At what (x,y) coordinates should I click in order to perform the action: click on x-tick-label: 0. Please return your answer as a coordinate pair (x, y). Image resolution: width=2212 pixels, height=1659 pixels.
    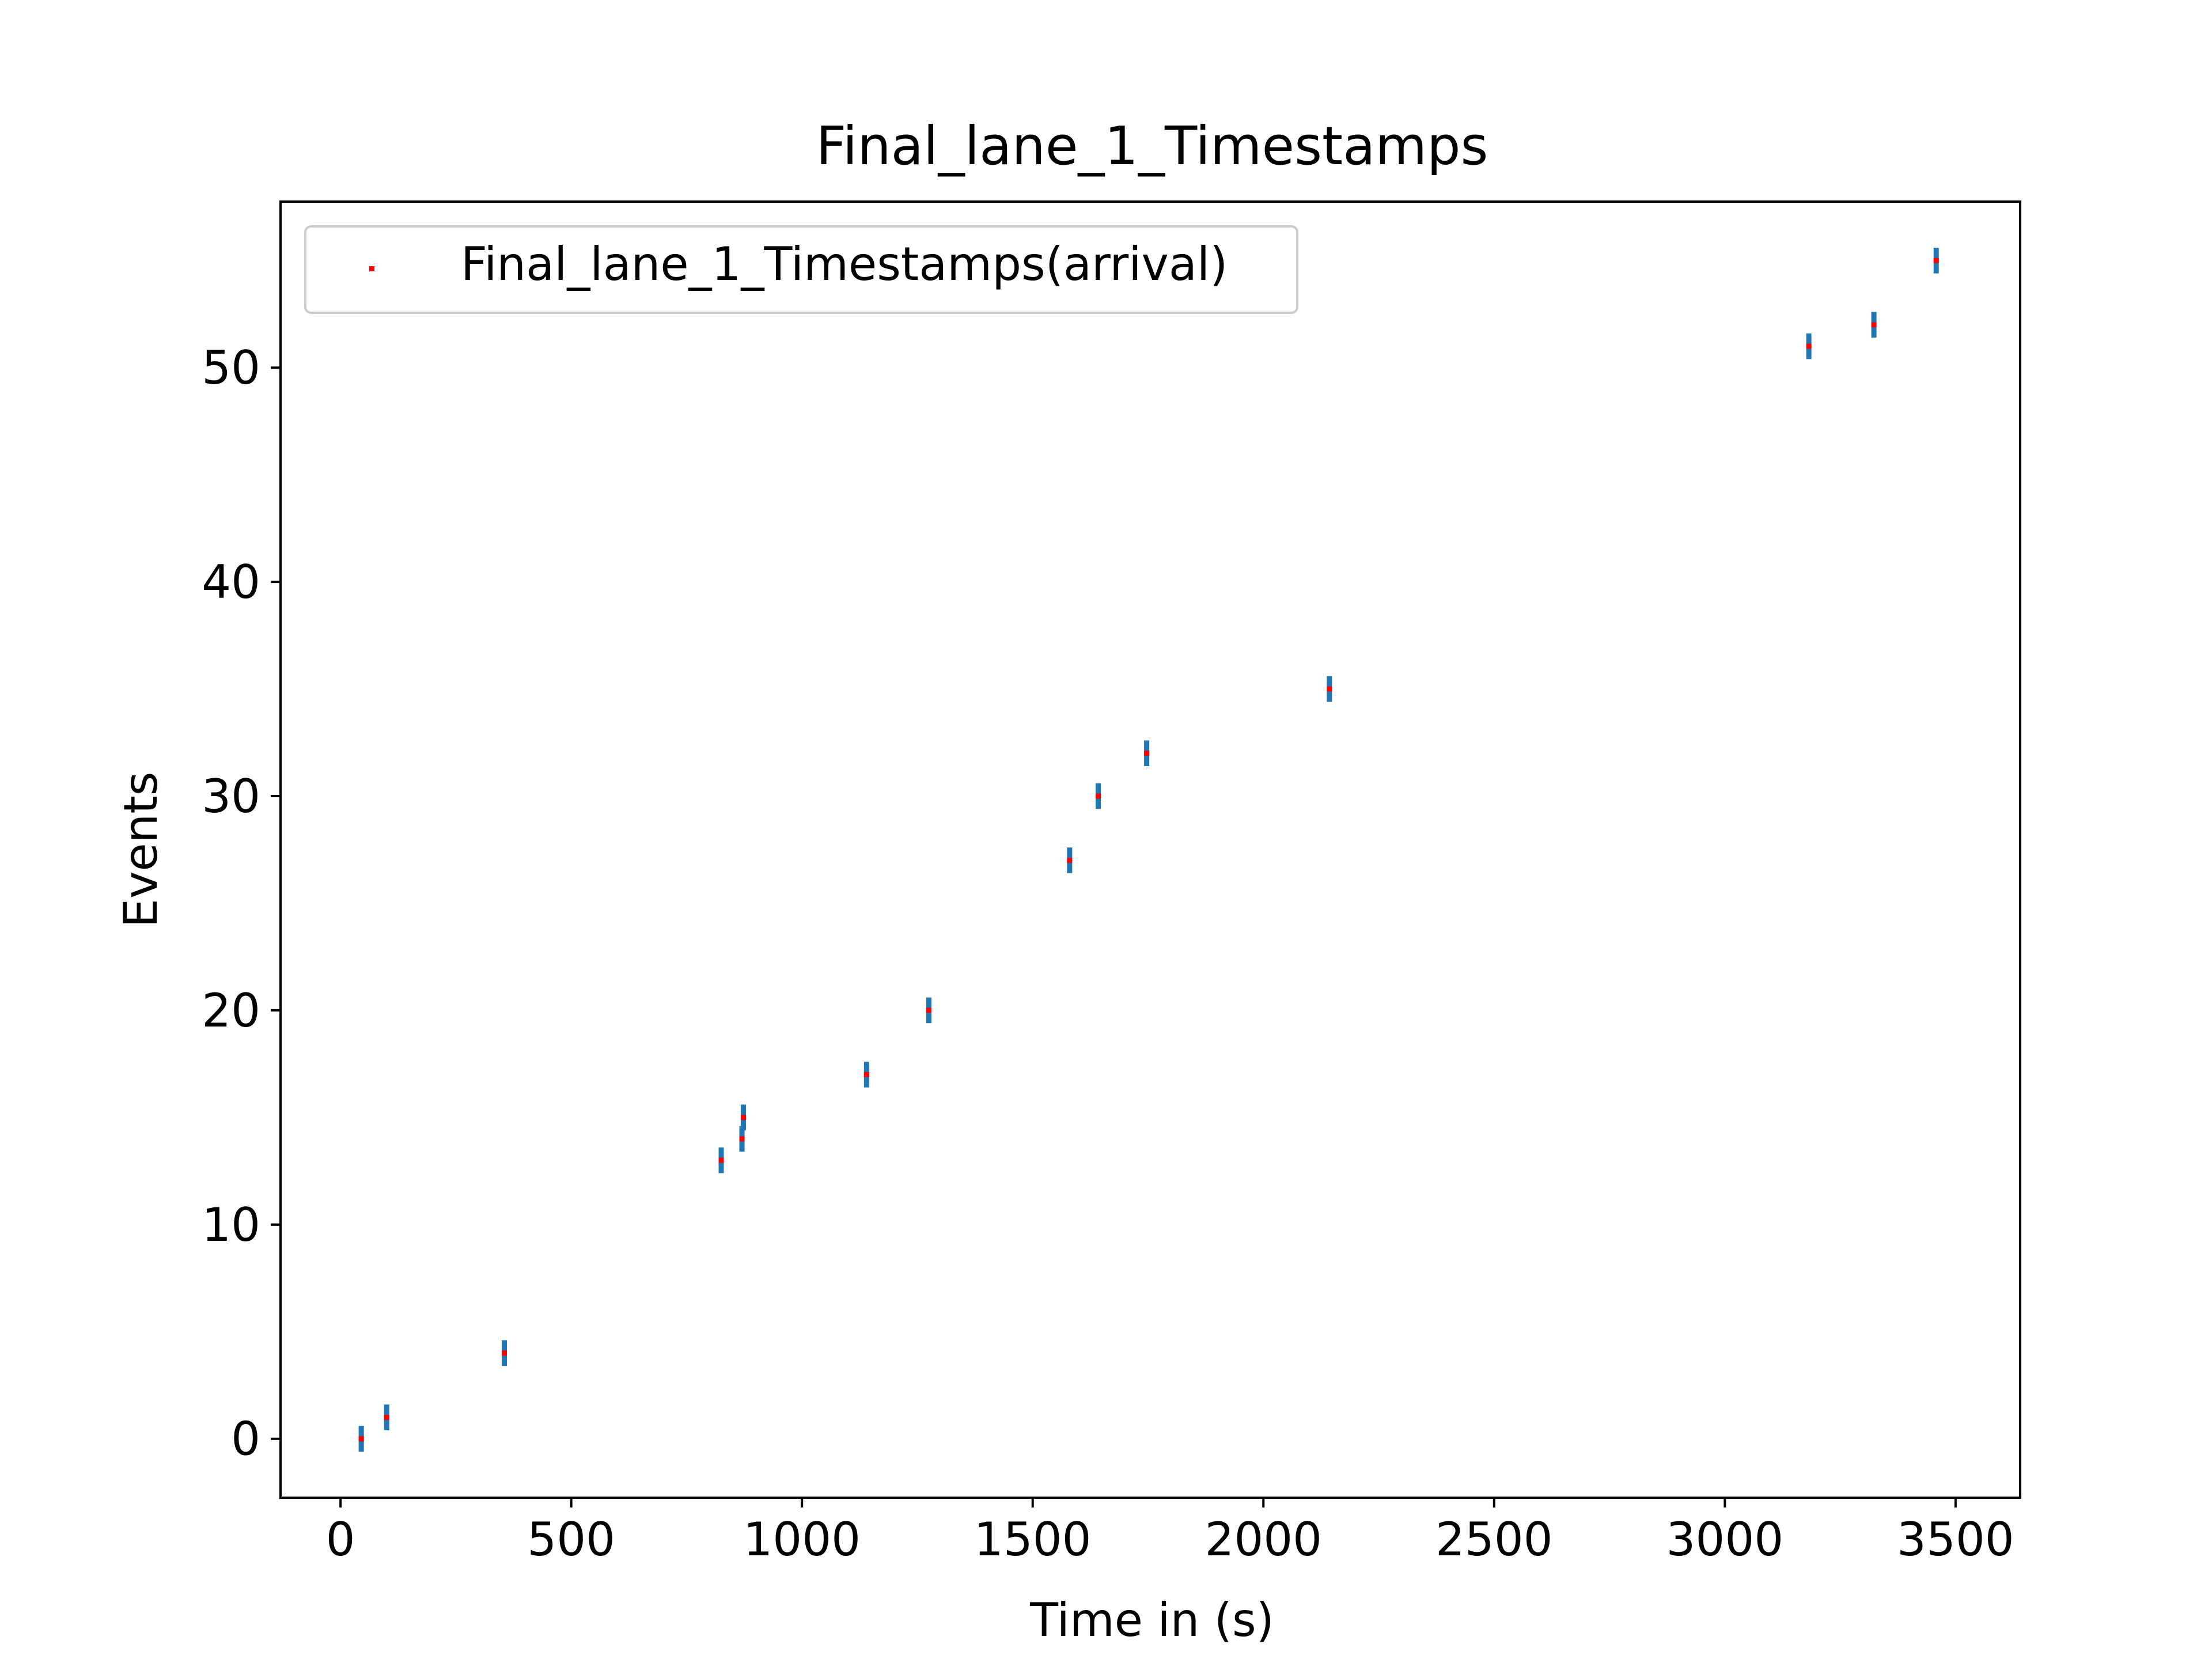
    Looking at the image, I should click on (340, 1539).